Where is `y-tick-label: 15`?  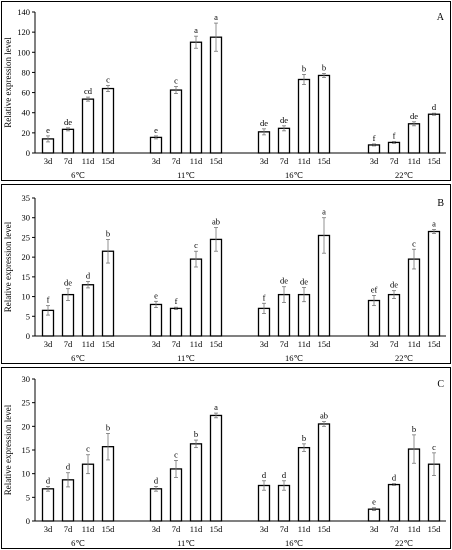 y-tick-label: 15 is located at coordinates (26, 450).